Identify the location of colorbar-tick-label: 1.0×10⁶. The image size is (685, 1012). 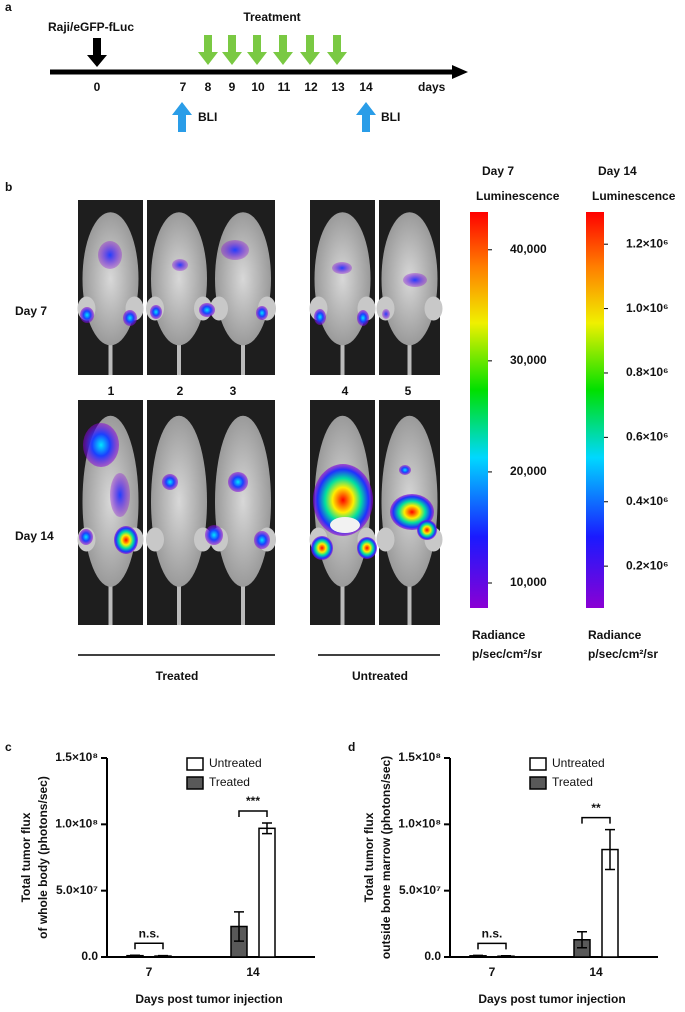
(647, 308).